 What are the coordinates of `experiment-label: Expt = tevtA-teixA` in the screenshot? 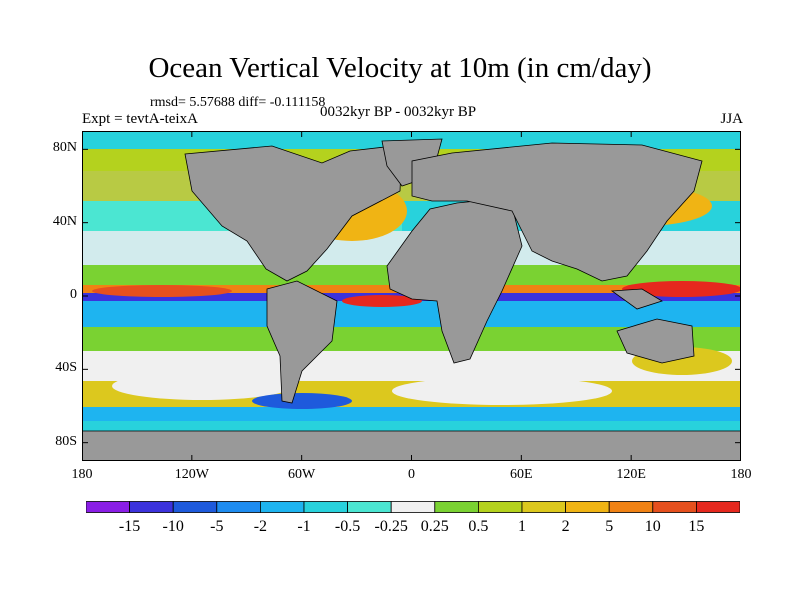 It's located at (140, 119).